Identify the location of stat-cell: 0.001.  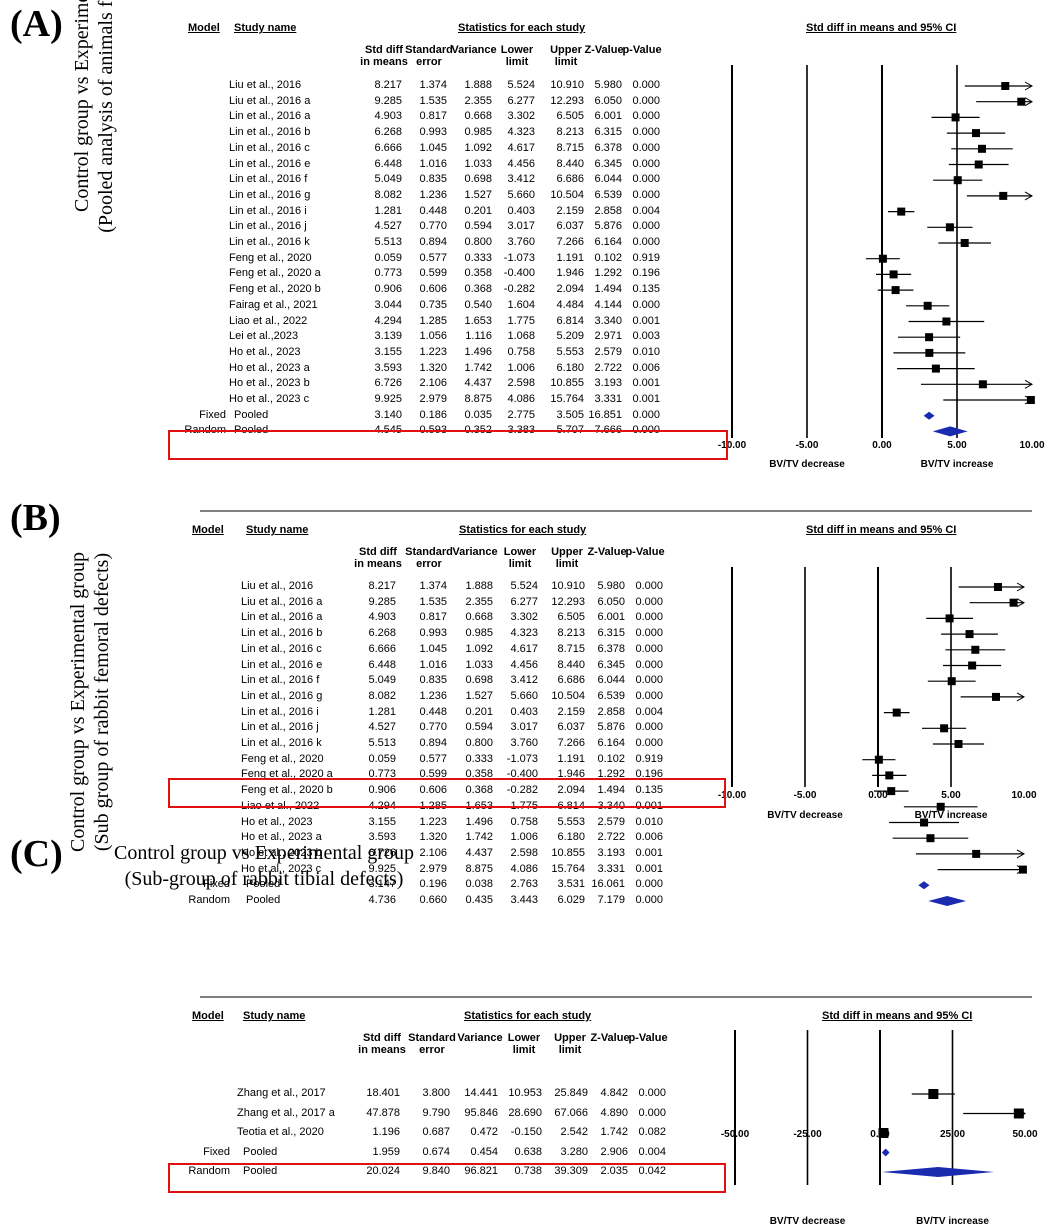
(649, 868).